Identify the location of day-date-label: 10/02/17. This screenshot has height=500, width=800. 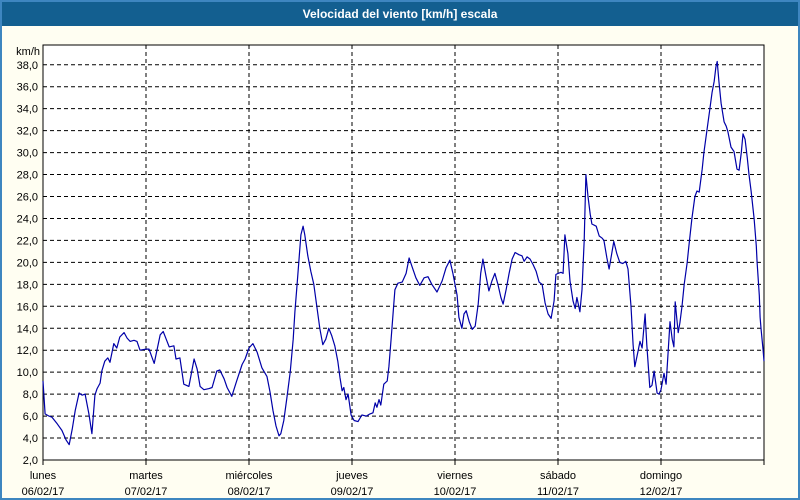
(455, 492).